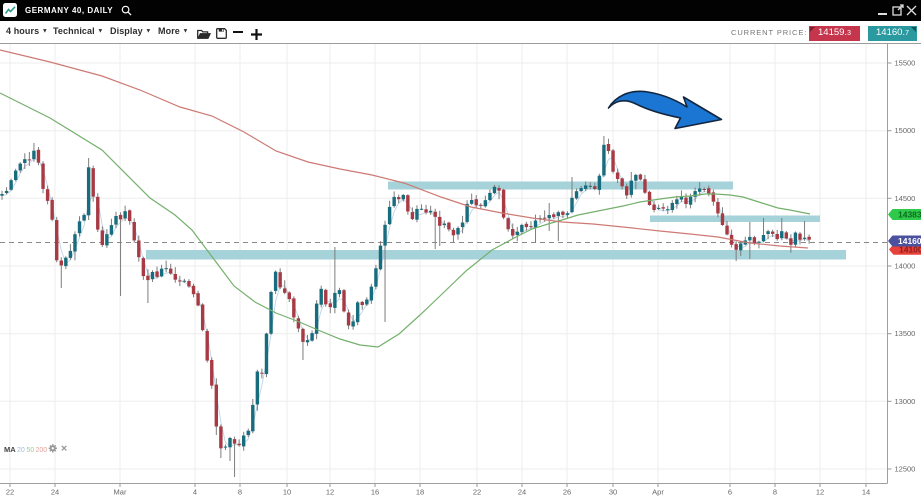 The height and width of the screenshot is (501, 921). What do you see at coordinates (730, 492) in the screenshot?
I see `svg-text: 6` at bounding box center [730, 492].